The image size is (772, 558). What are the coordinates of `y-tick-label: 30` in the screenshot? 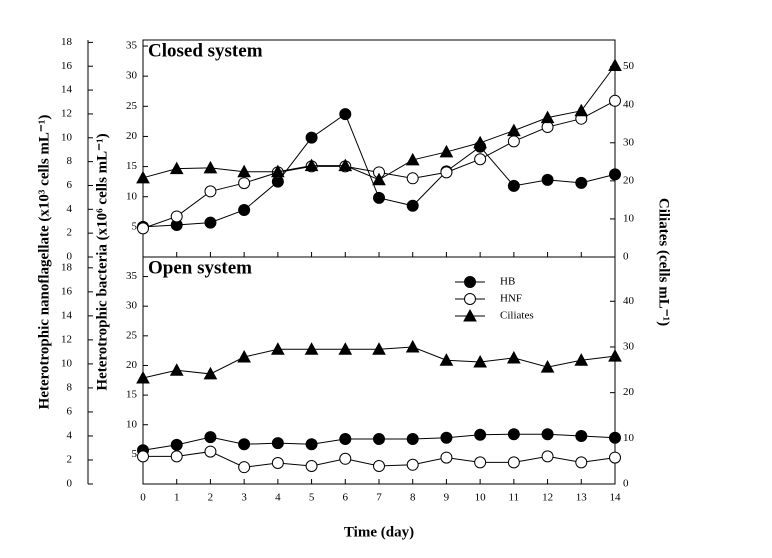 It's located at (132, 306).